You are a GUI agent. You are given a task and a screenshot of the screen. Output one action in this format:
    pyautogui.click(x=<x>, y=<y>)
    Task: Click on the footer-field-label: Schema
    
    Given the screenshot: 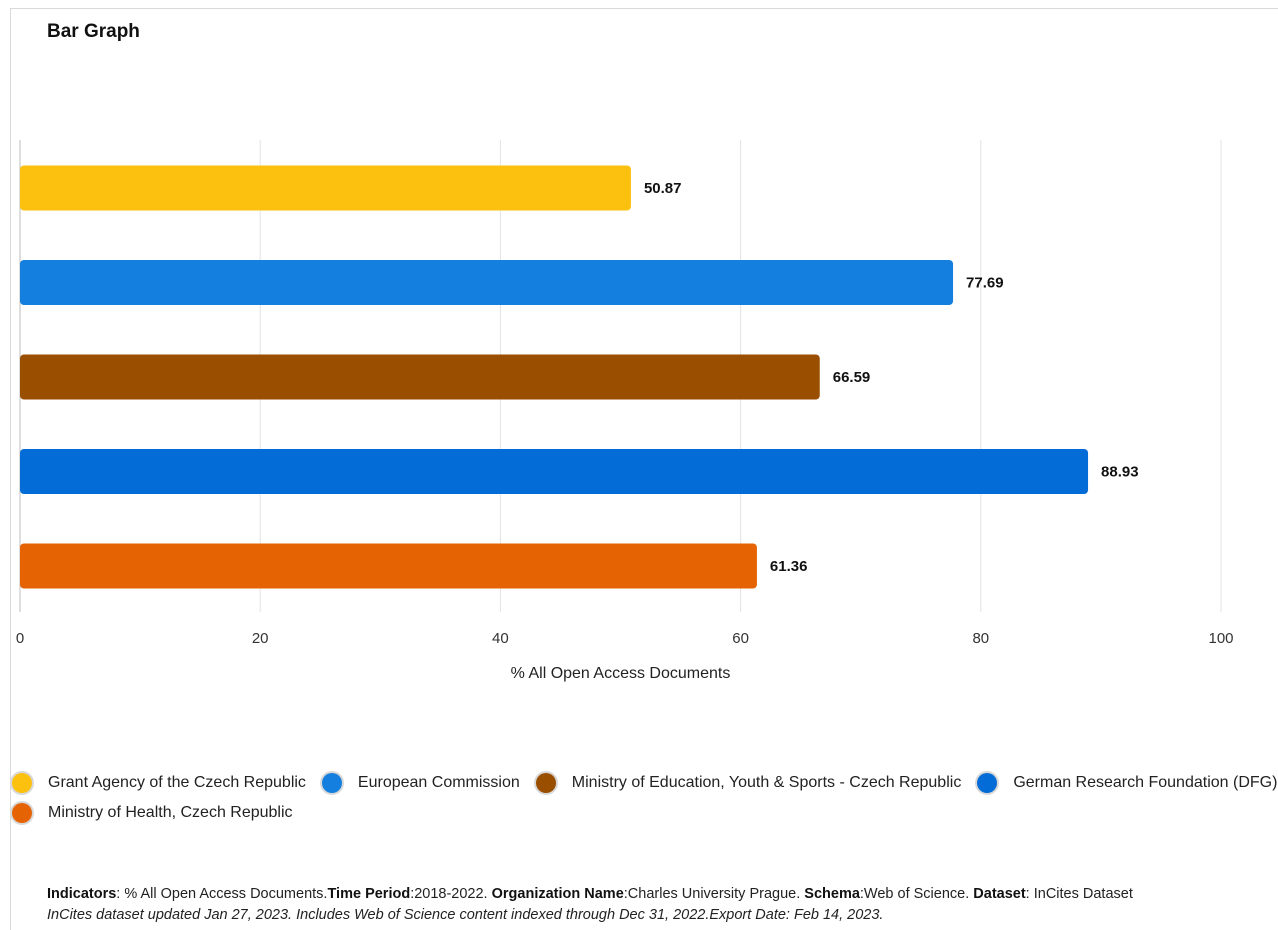 What is the action you would take?
    pyautogui.click(x=832, y=894)
    